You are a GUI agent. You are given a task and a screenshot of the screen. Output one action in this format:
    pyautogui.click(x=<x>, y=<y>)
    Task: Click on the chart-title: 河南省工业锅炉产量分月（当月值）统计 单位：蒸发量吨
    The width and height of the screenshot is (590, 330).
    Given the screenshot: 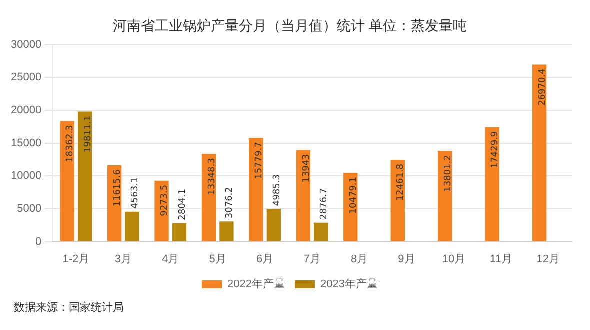 What is the action you would take?
    pyautogui.click(x=290, y=25)
    